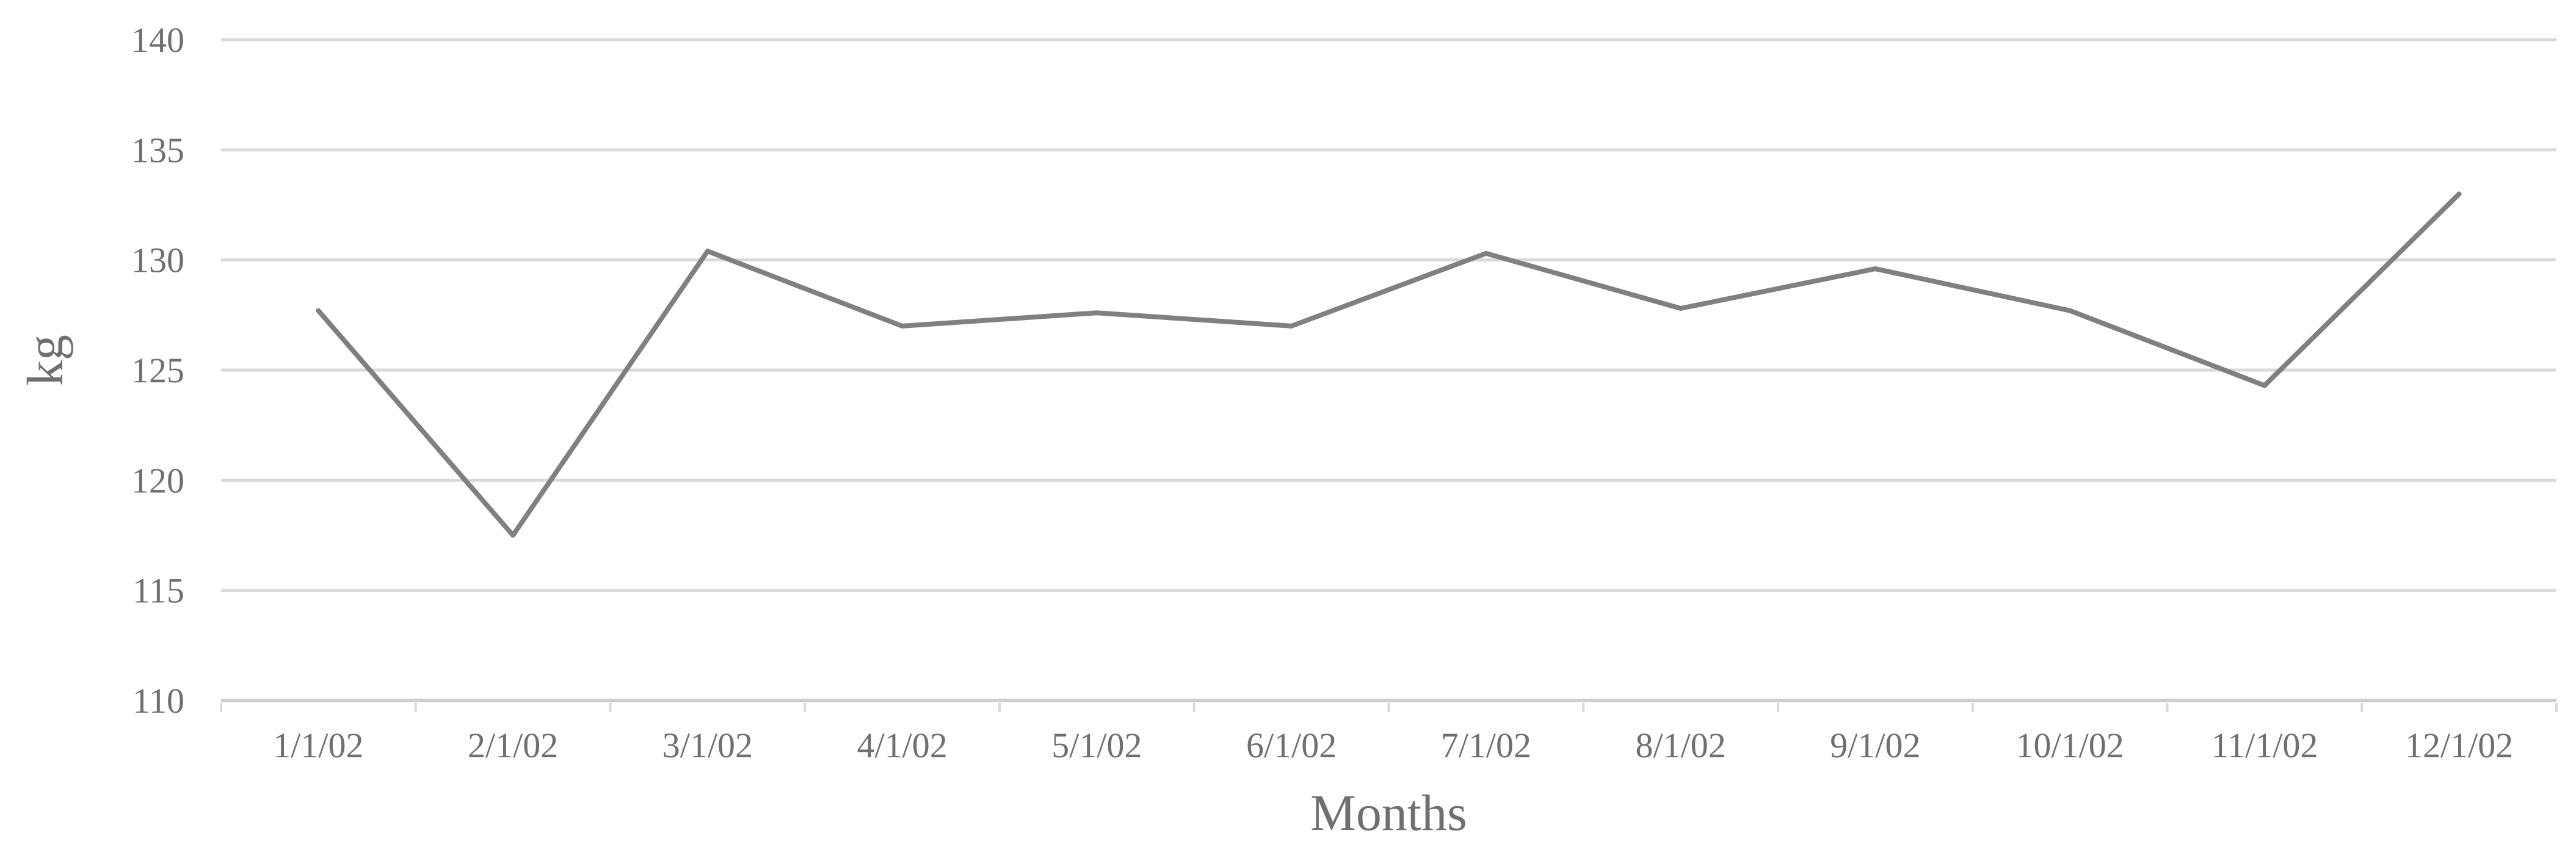 The width and height of the screenshot is (2576, 844). What do you see at coordinates (318, 745) in the screenshot?
I see `x-tick-label-1/1/02: 1/1/02` at bounding box center [318, 745].